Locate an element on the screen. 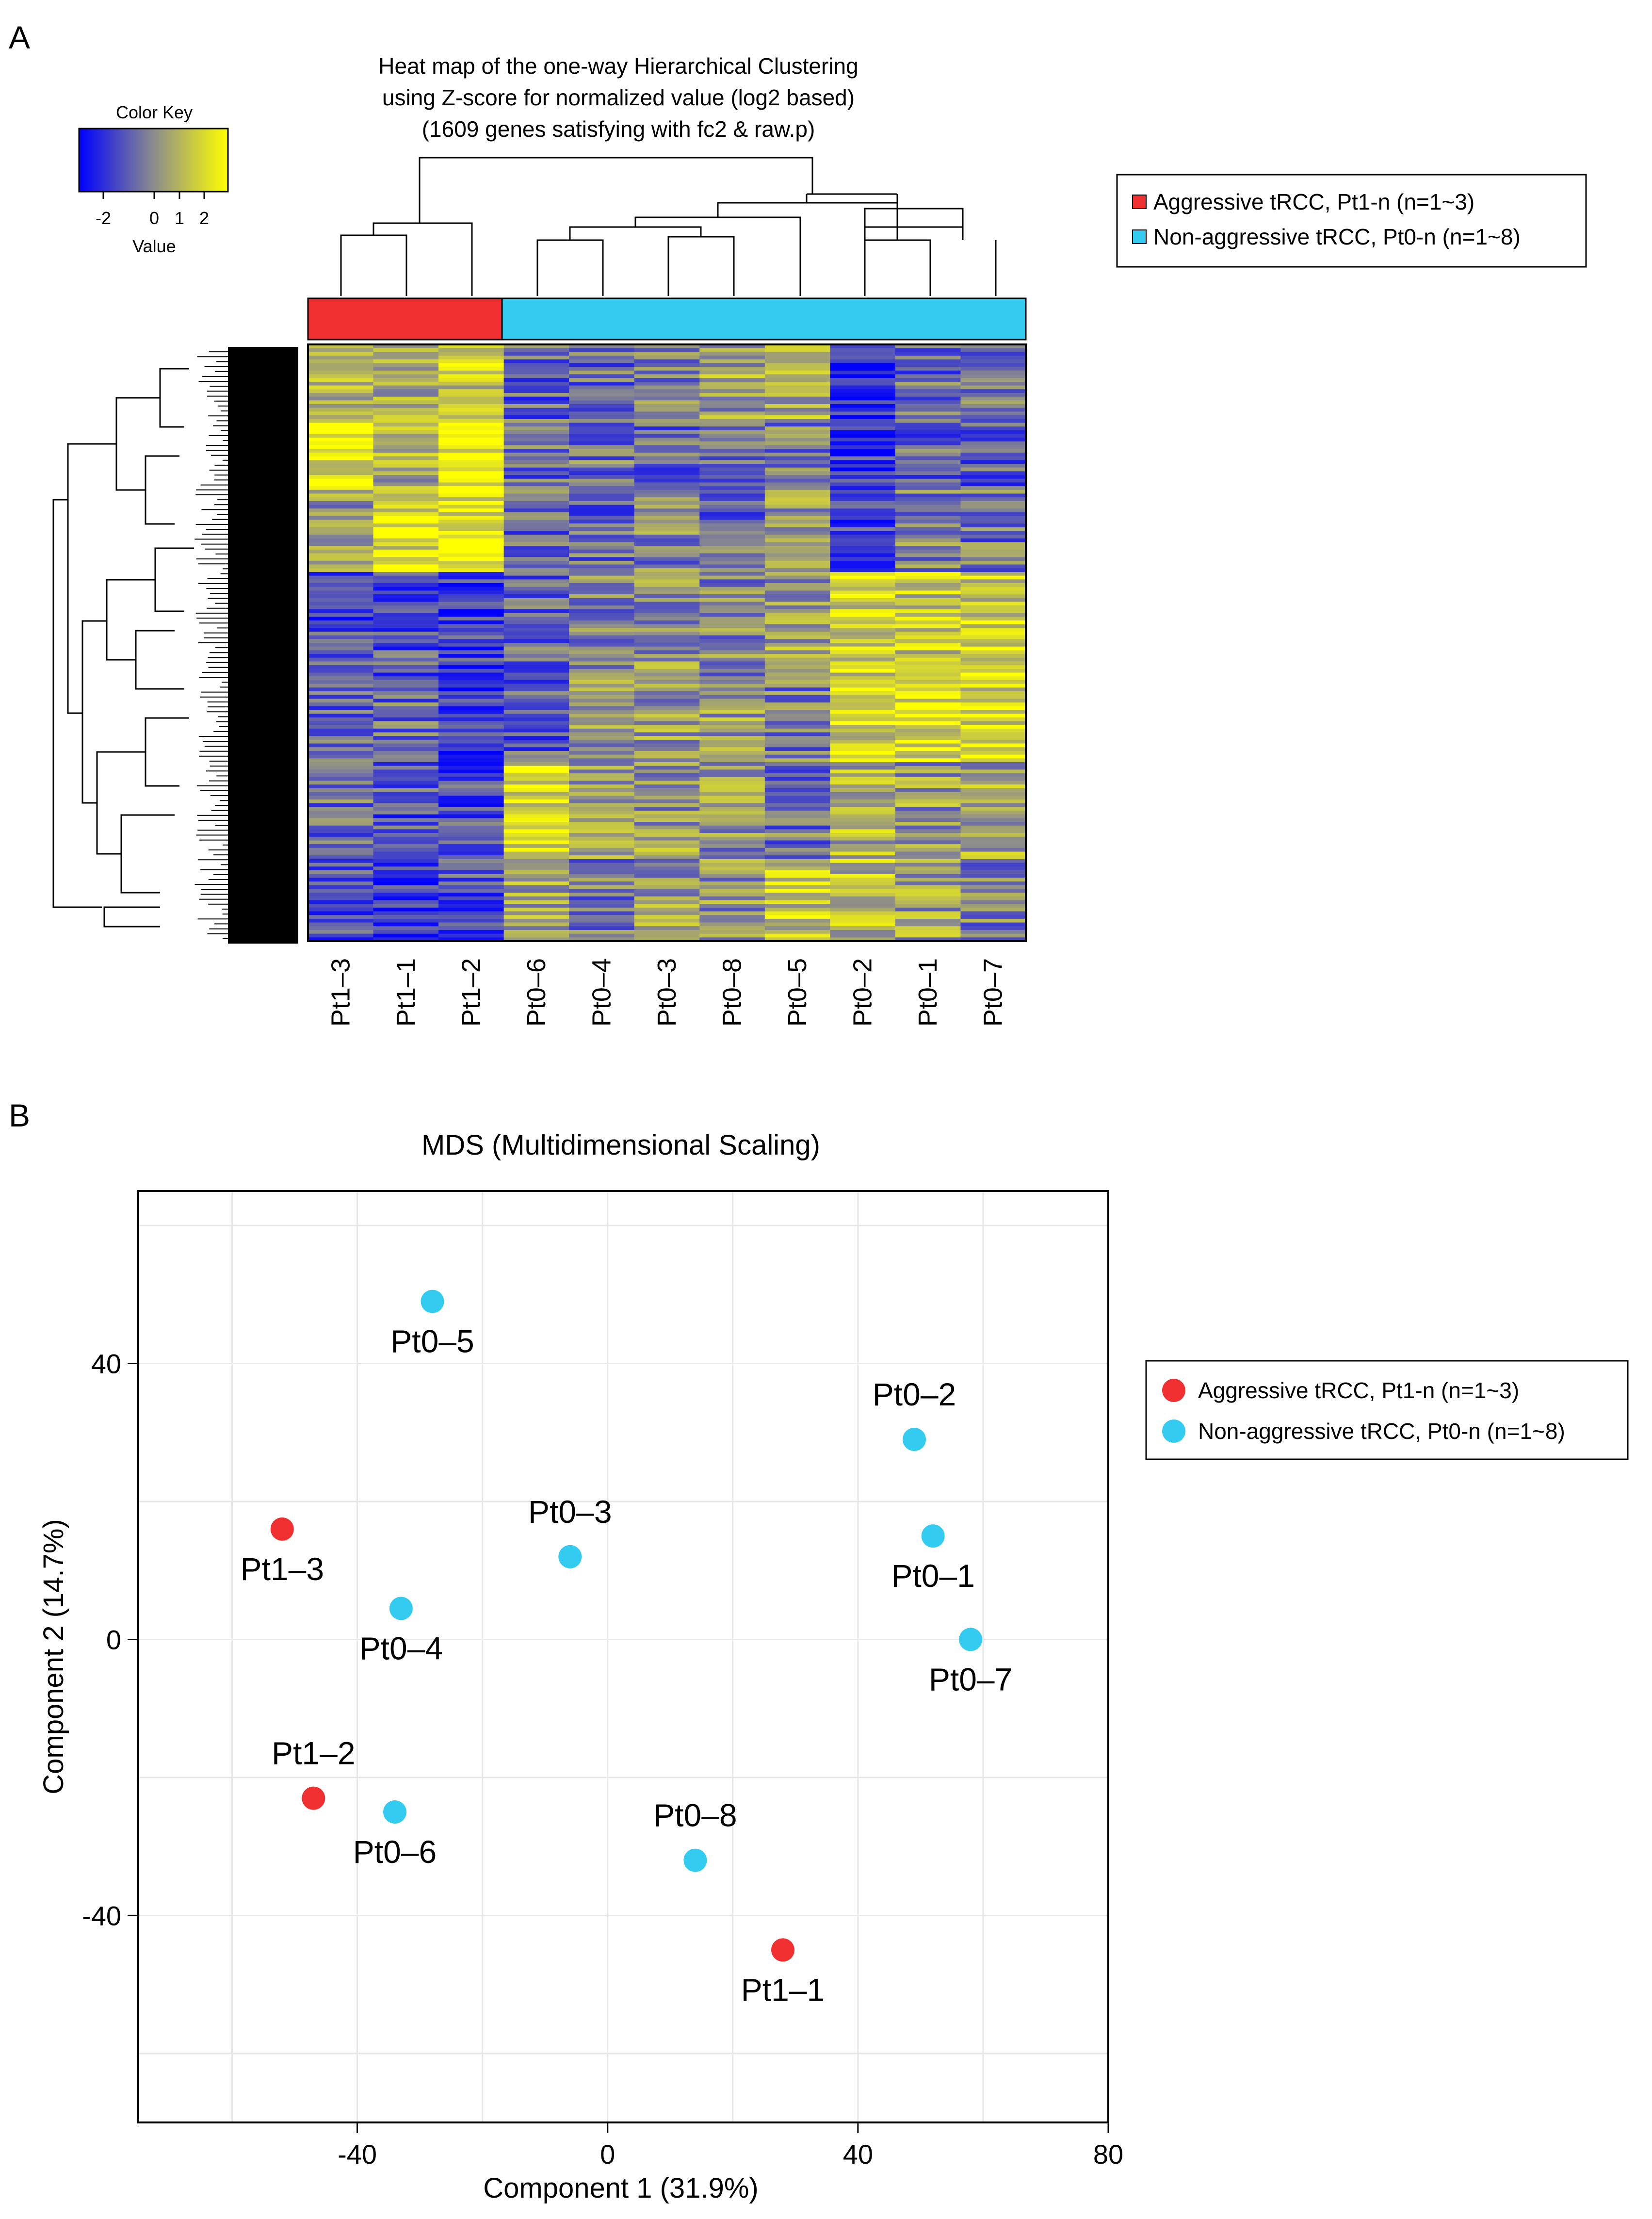  mds-point is located at coordinates (914, 1439).